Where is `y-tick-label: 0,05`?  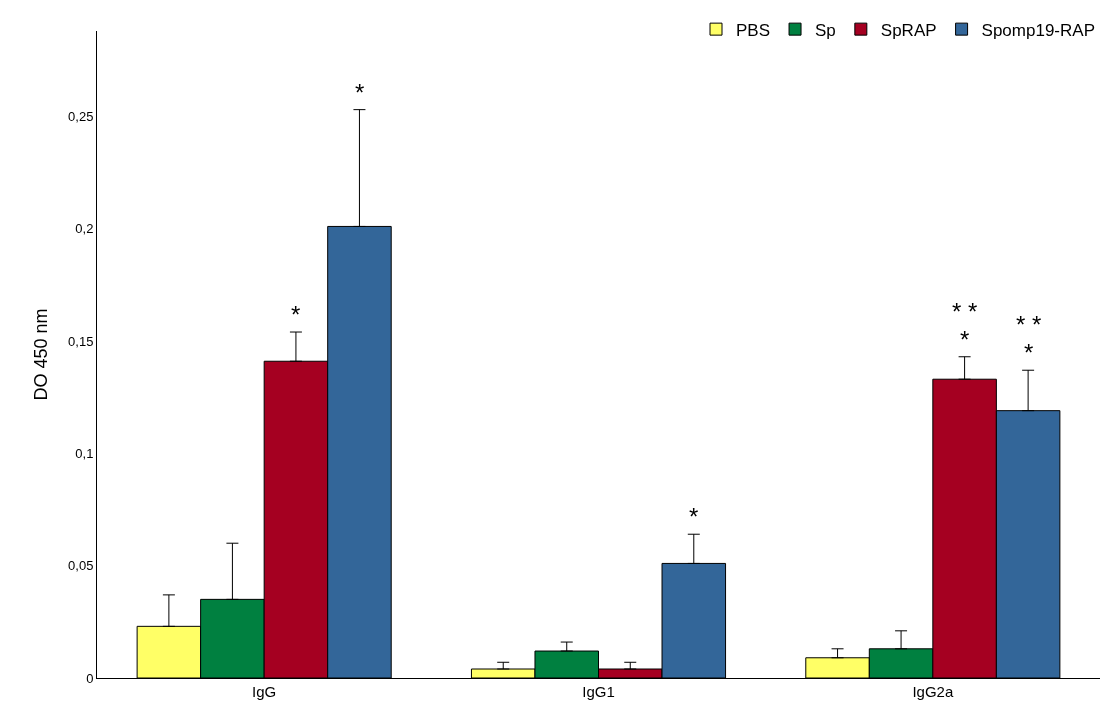 y-tick-label: 0,05 is located at coordinates (81, 566).